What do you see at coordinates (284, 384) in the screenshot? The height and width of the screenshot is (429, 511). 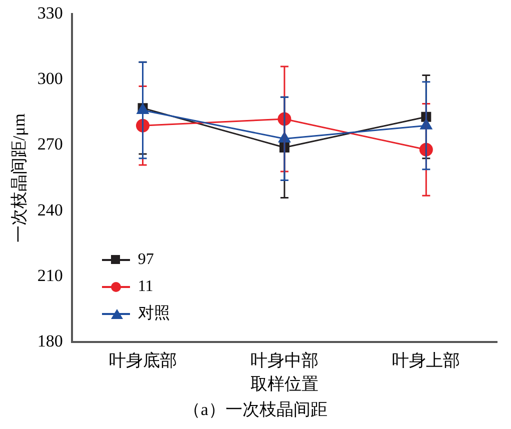 I see `x-axis-title: 取样位置` at bounding box center [284, 384].